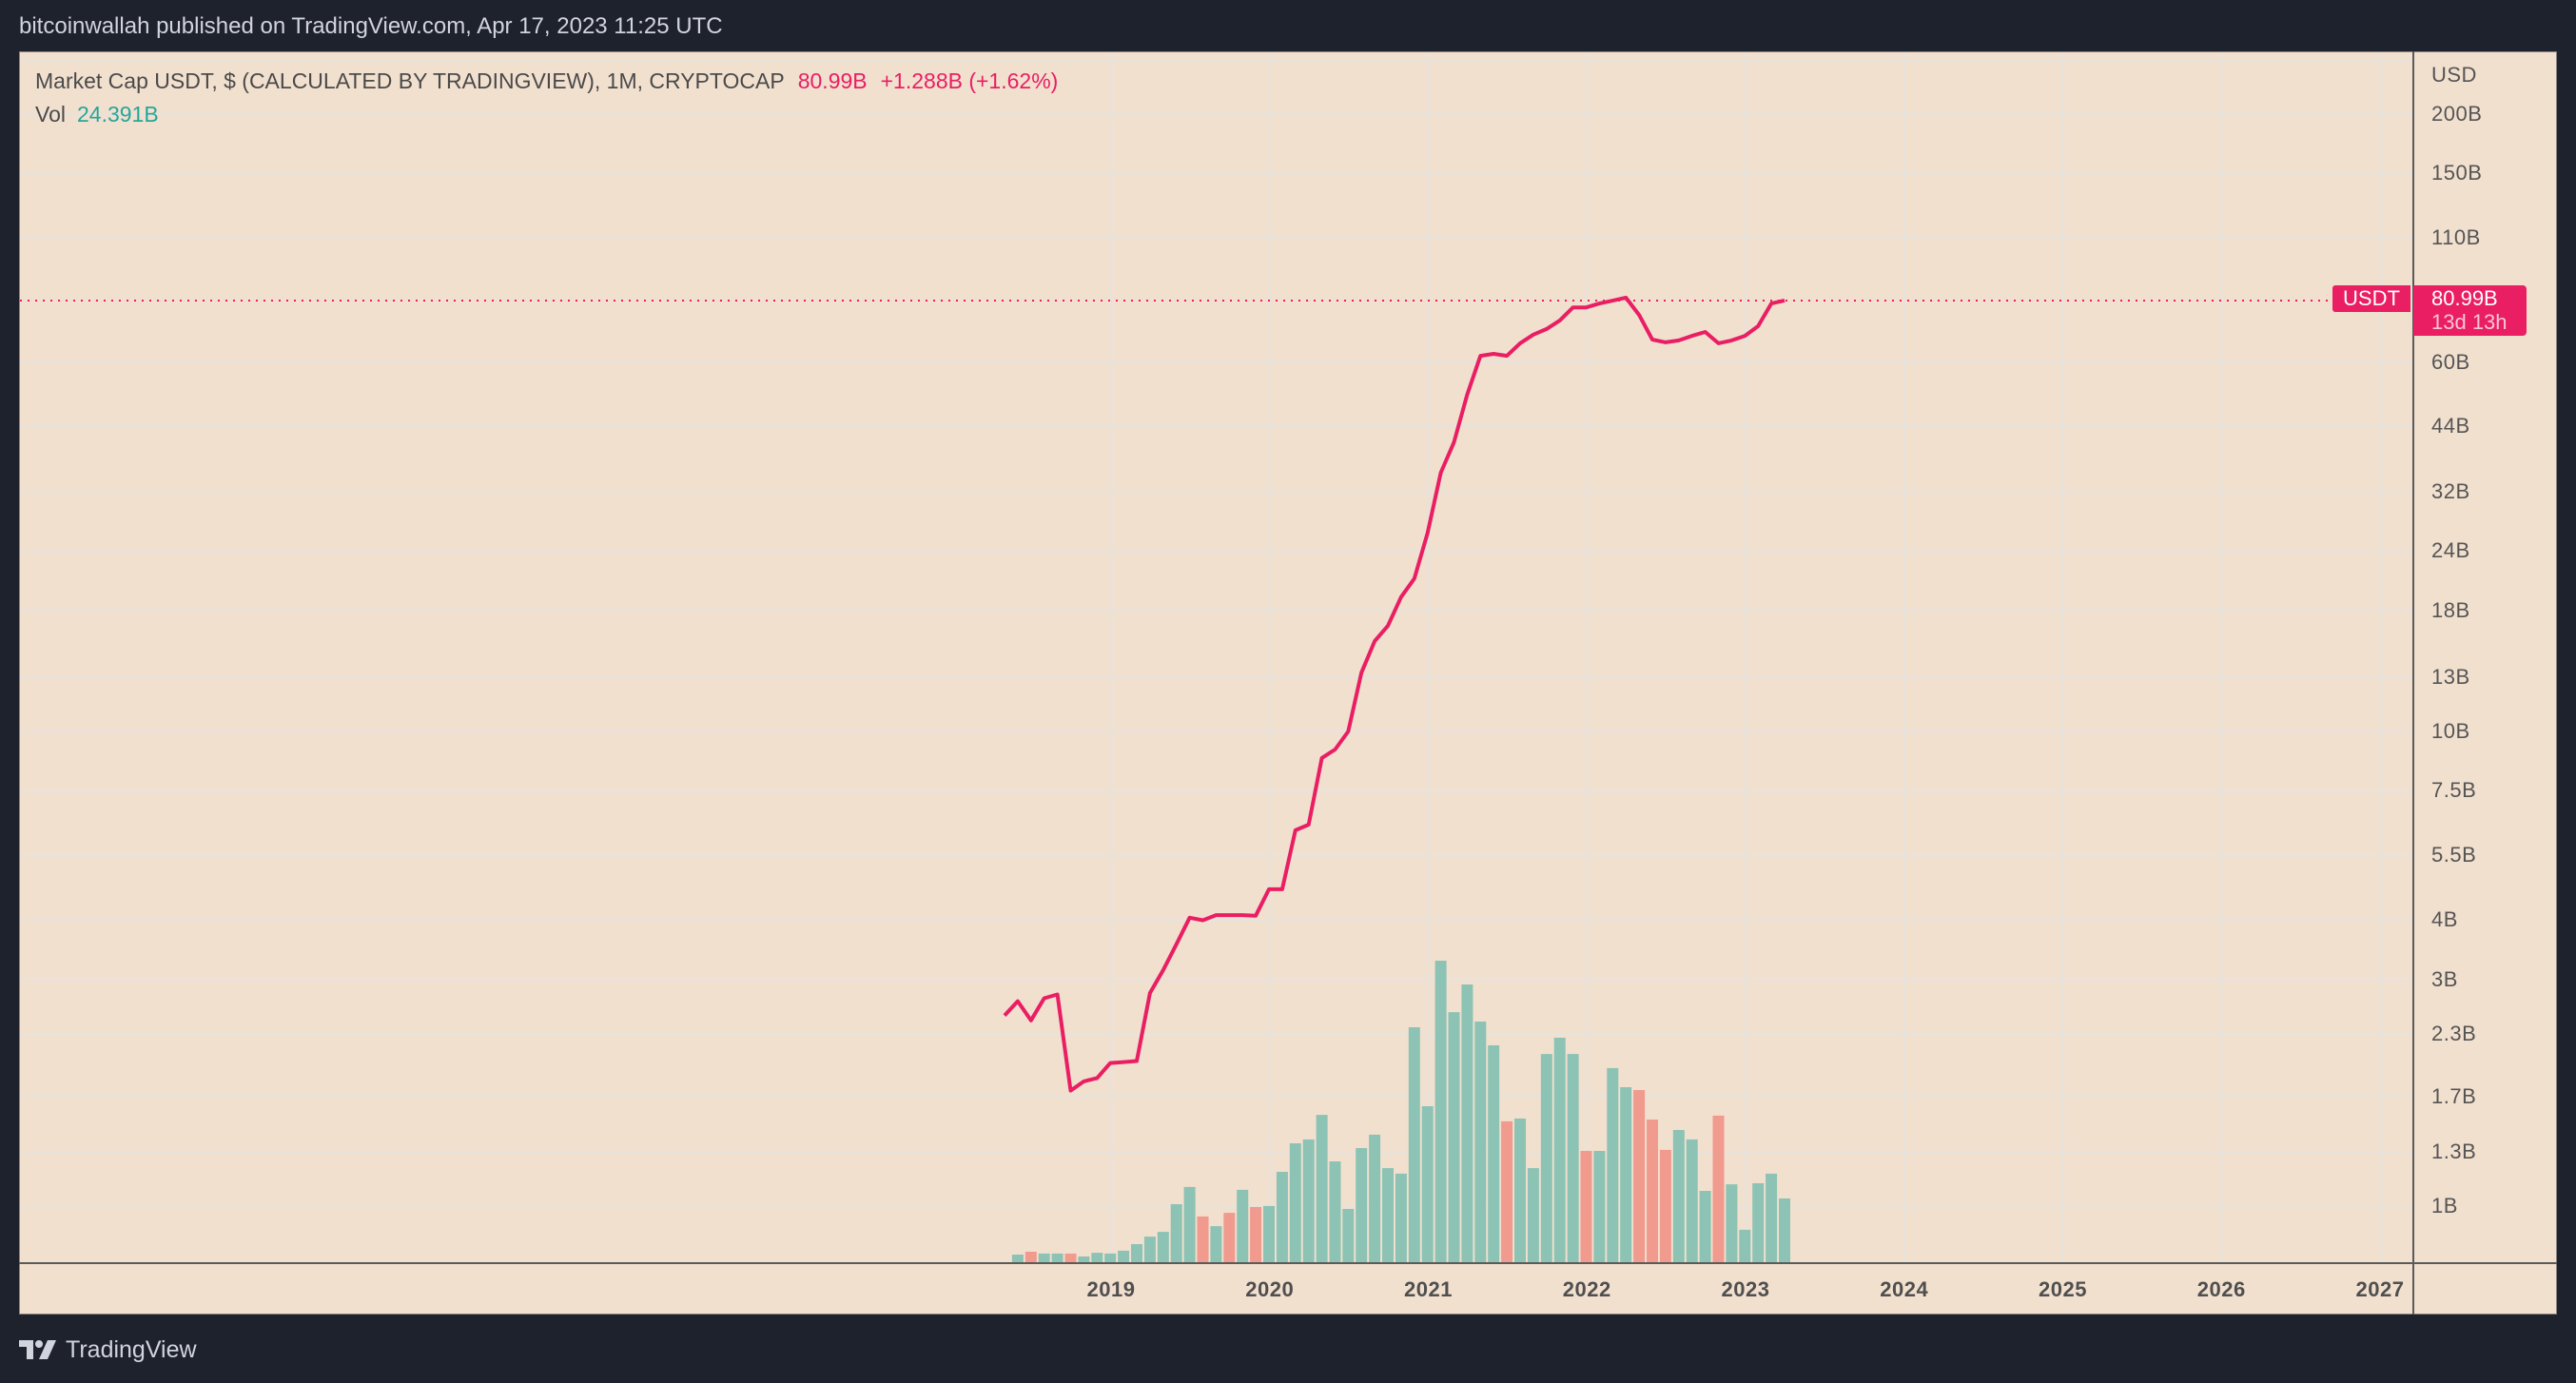 Image resolution: width=2576 pixels, height=1383 pixels. Describe the element at coordinates (2450, 731) in the screenshot. I see `price-axis-tick: 10B` at that location.